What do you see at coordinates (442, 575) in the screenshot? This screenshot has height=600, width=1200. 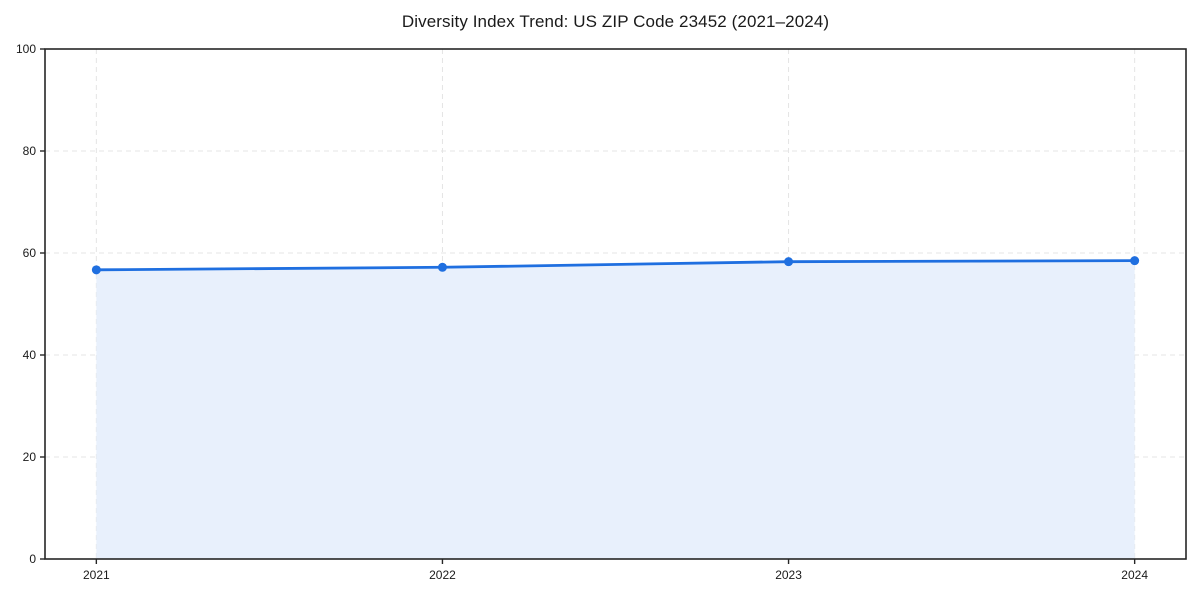 I see `x-tick-label: 2022` at bounding box center [442, 575].